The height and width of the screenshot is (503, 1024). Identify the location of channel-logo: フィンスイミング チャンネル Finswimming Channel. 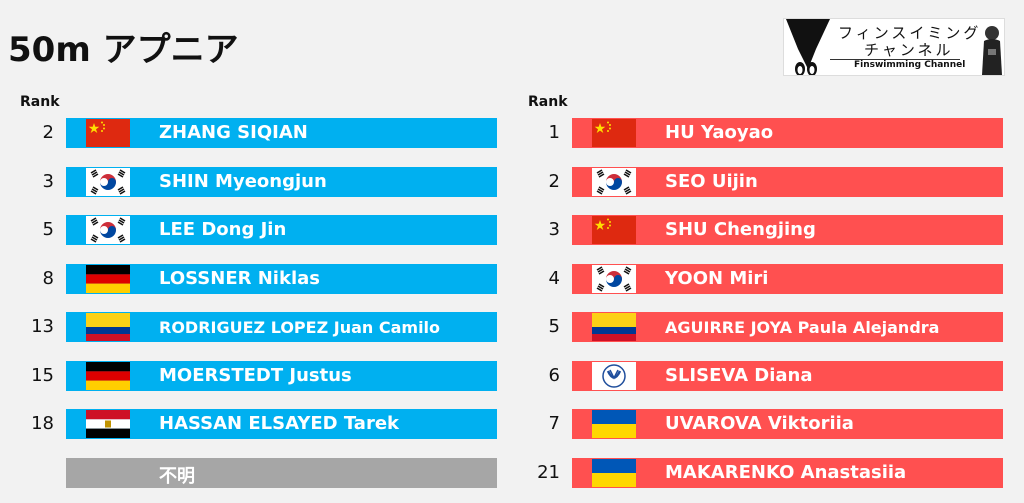
(894, 47).